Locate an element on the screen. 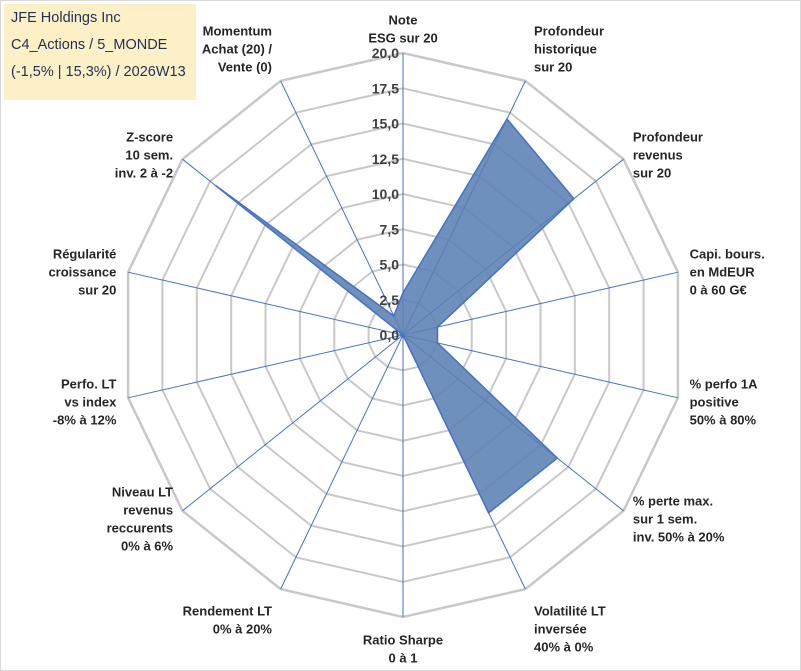 Image resolution: width=801 pixels, height=671 pixels. axis-label: Capi. bours. en MdEUR 0 à 60 G€ is located at coordinates (727, 272).